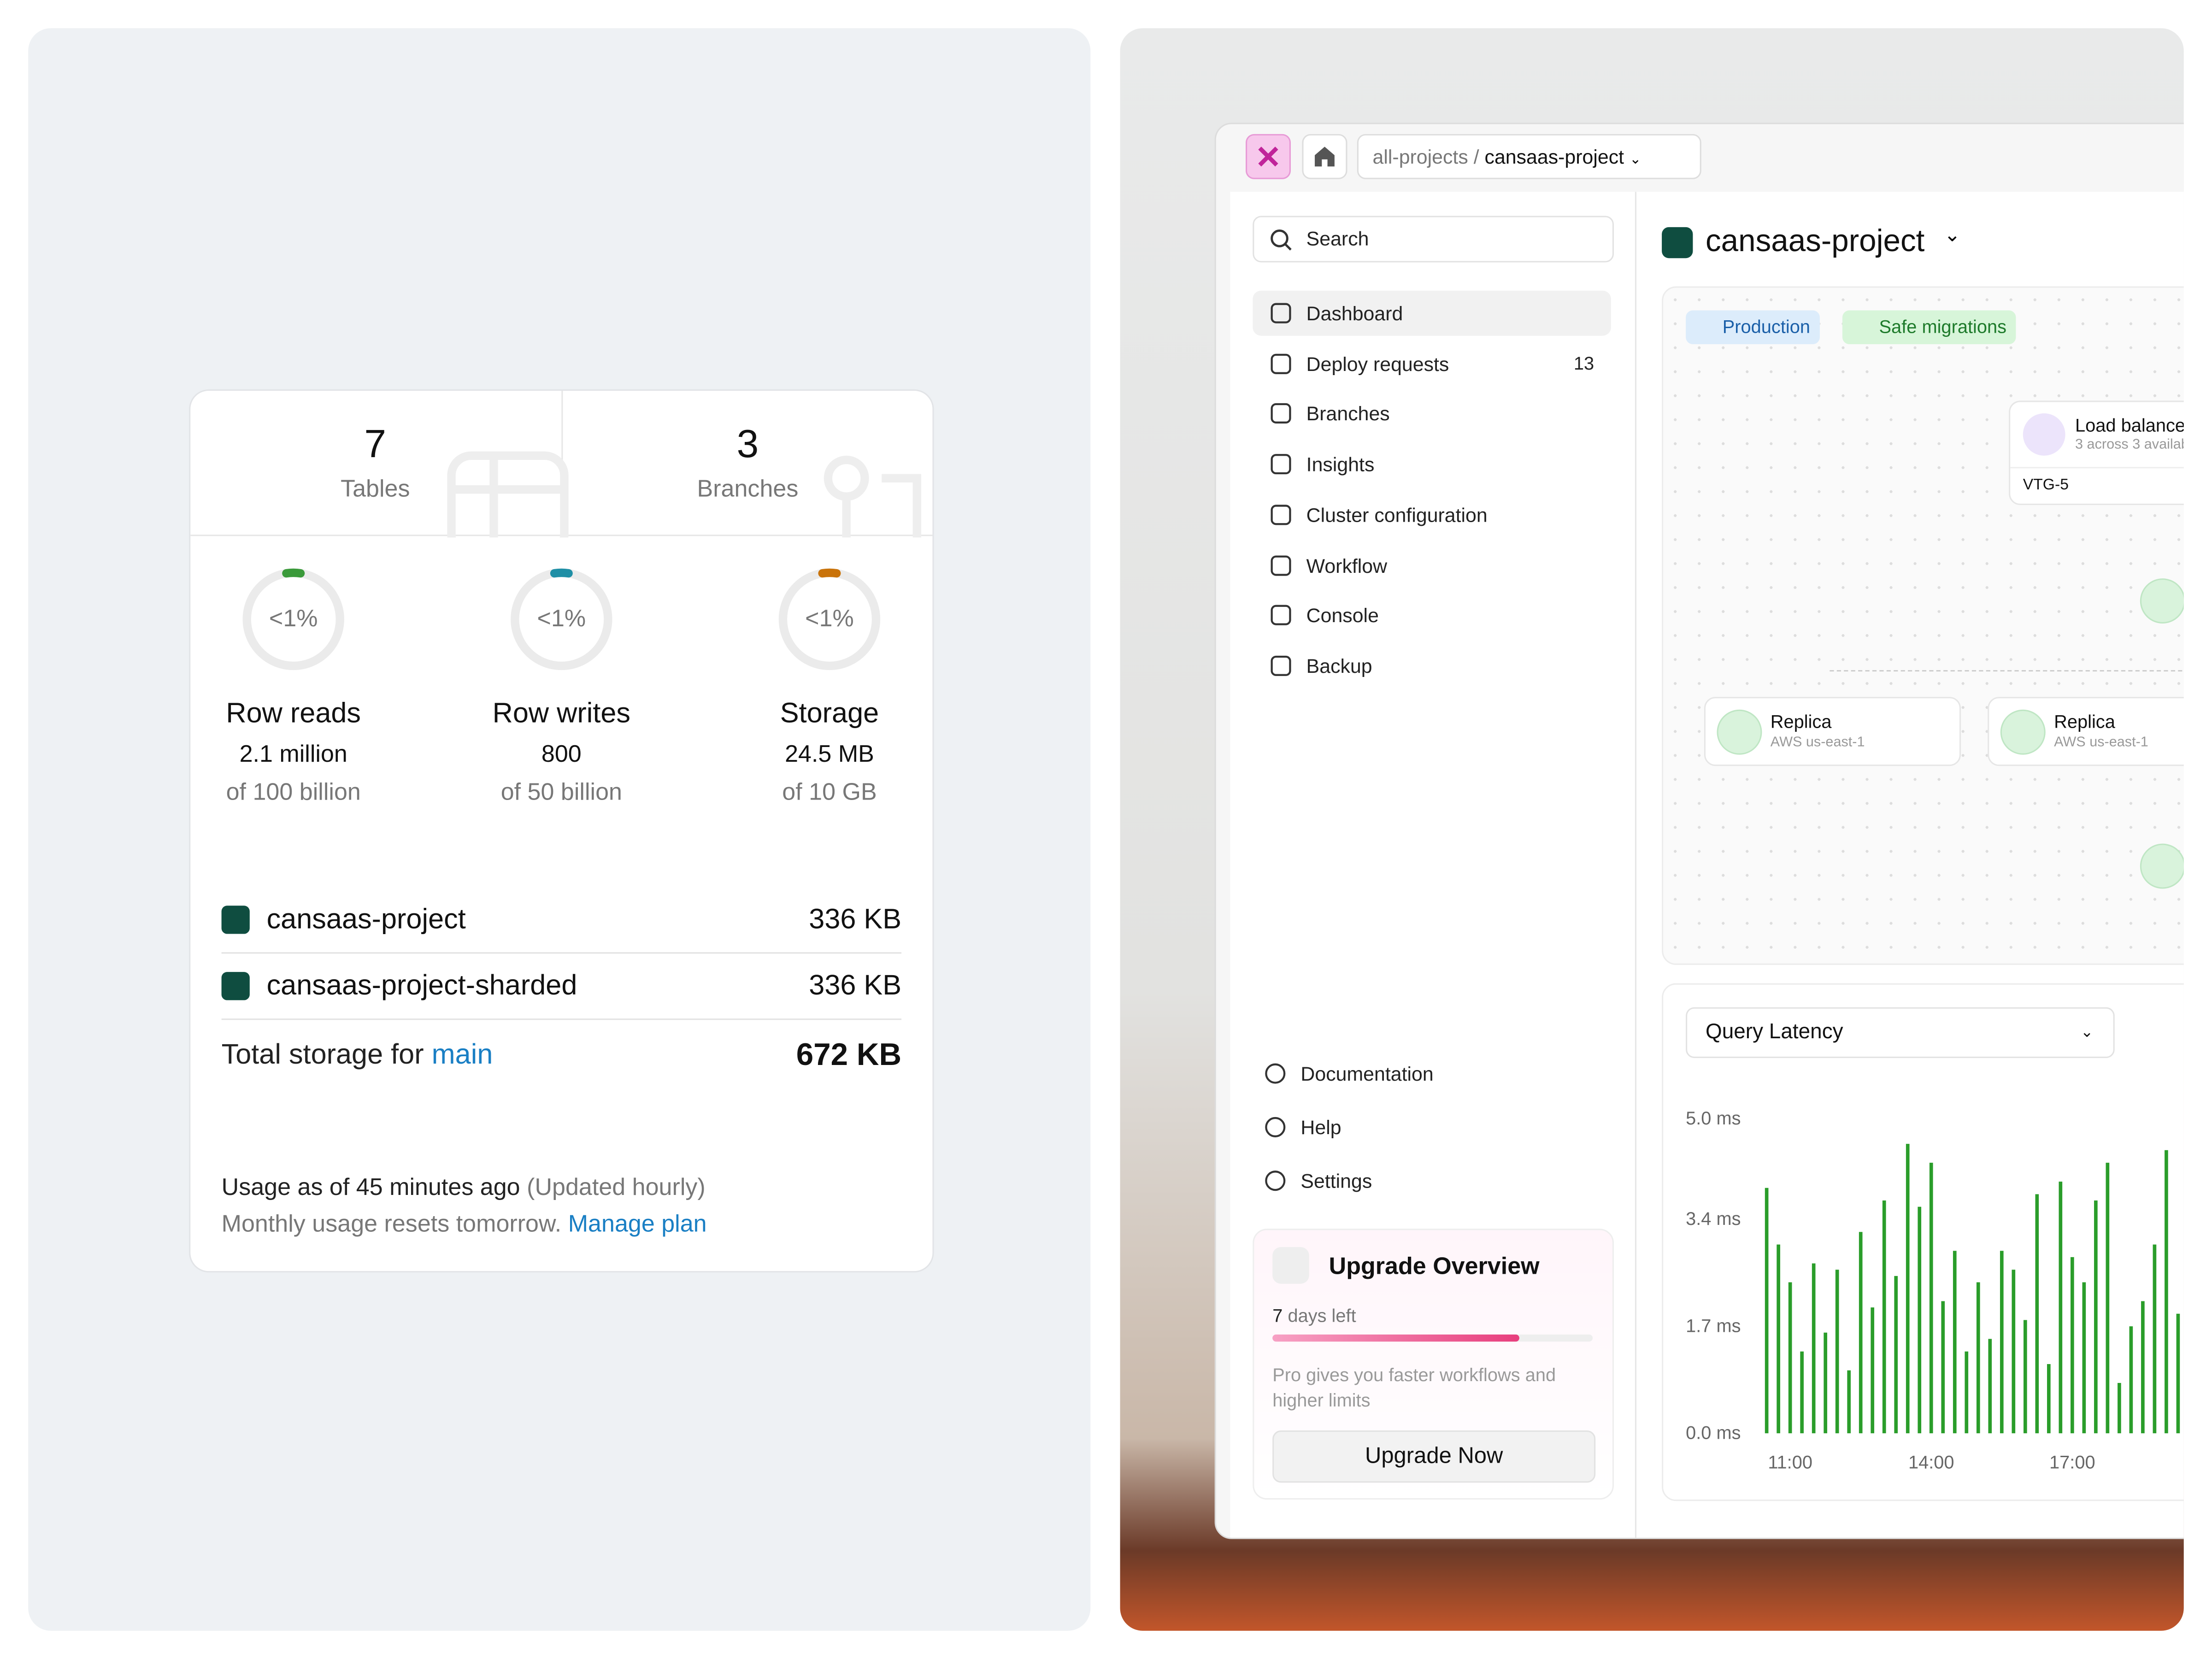 This screenshot has height=1659, width=2212. Describe the element at coordinates (1554, 156) in the screenshot. I see `text: cansaas-project` at that location.